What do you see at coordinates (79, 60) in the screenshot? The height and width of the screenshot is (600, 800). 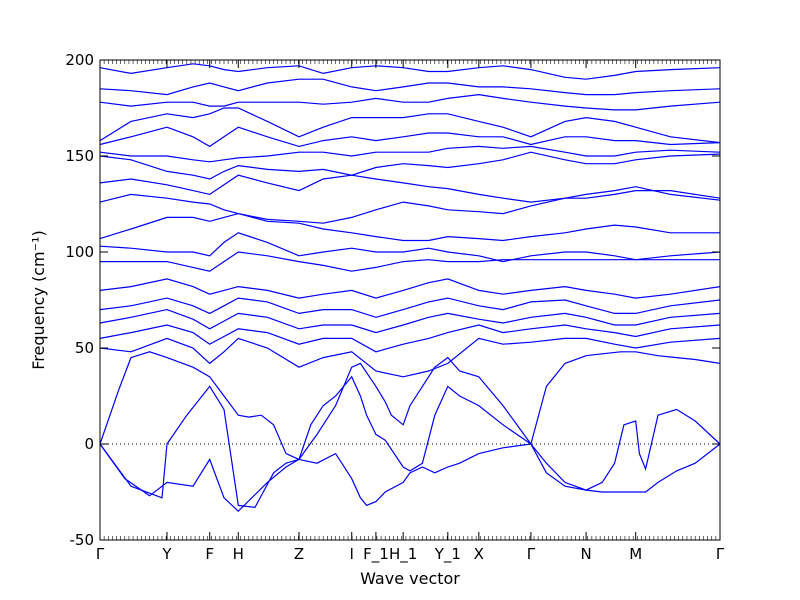 I see `y-tick-label: 200` at bounding box center [79, 60].